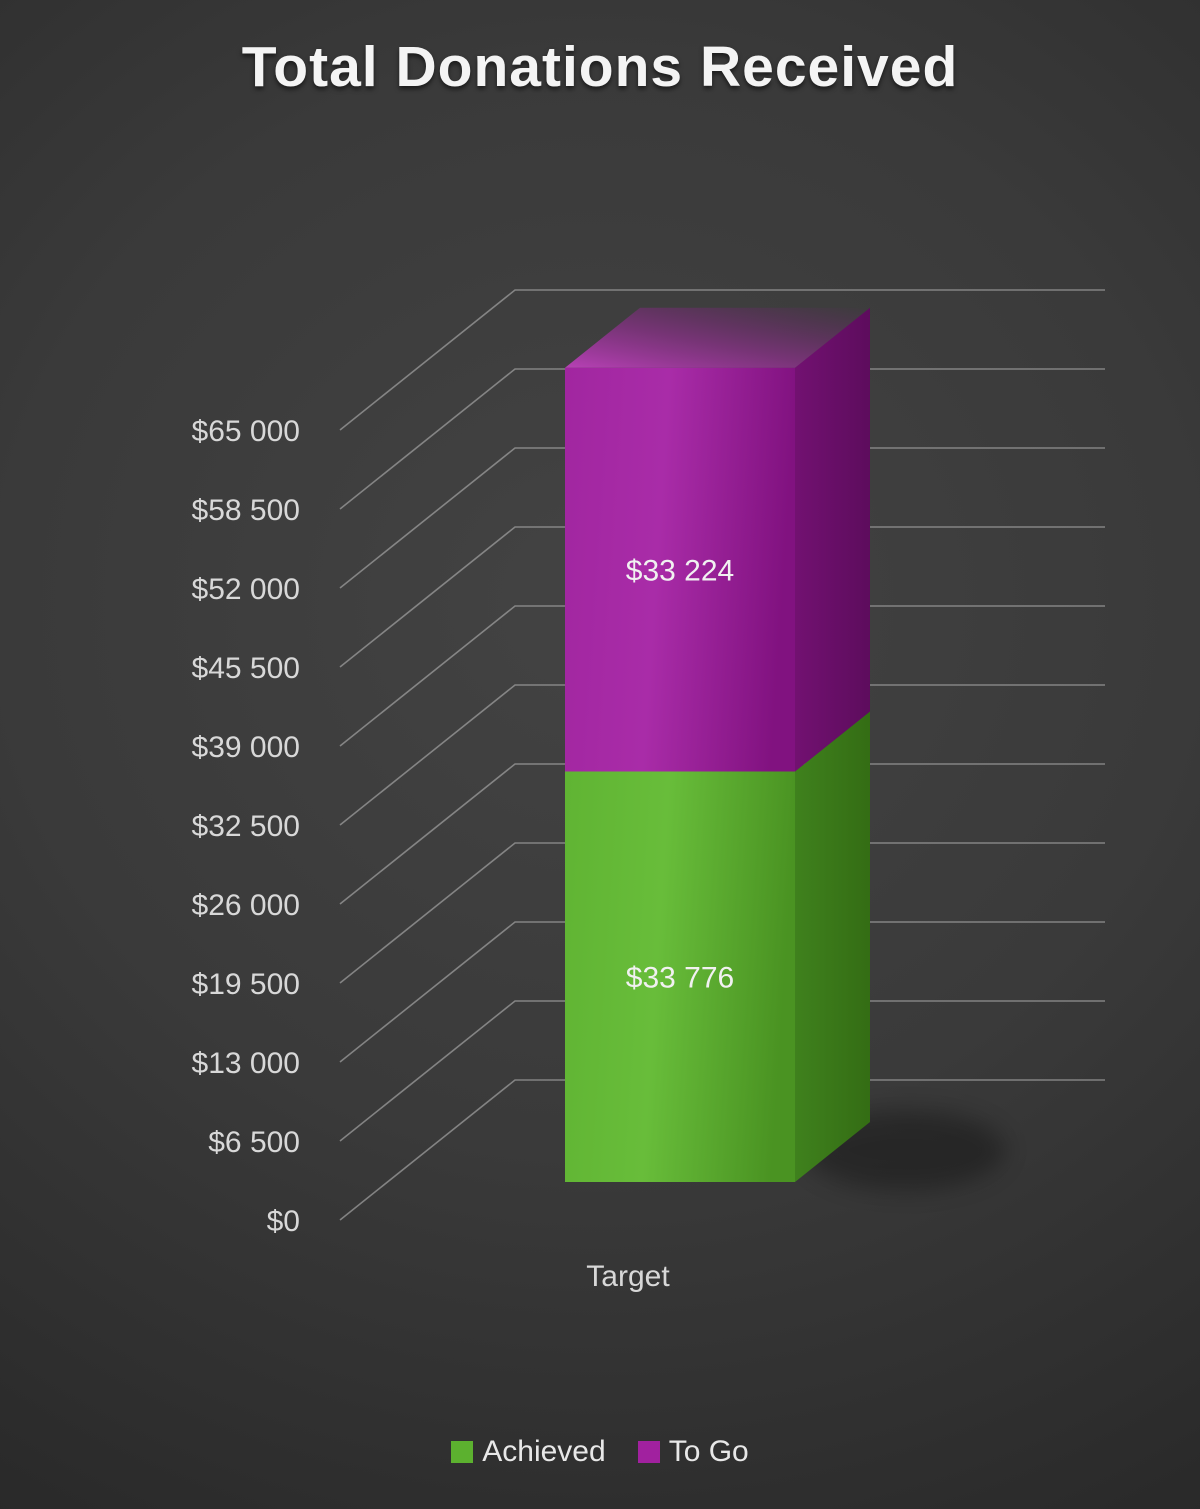 The height and width of the screenshot is (1509, 1200). I want to click on legend-item-achieved: Achieved, so click(528, 1452).